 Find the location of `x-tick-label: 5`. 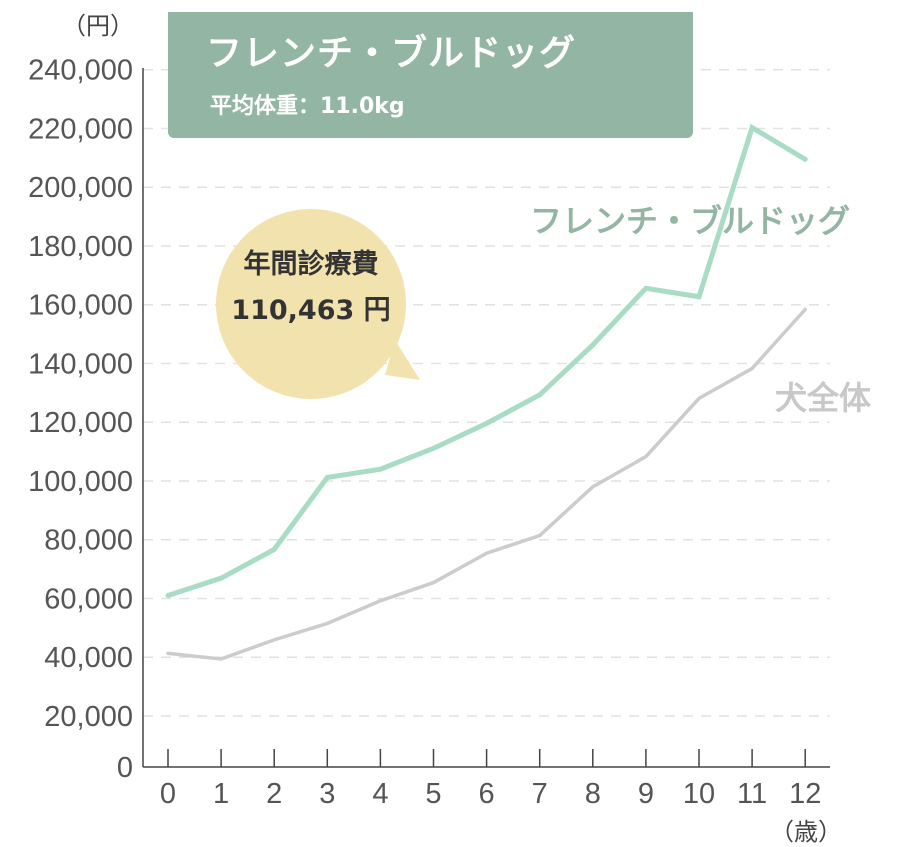

x-tick-label: 5 is located at coordinates (433, 794).